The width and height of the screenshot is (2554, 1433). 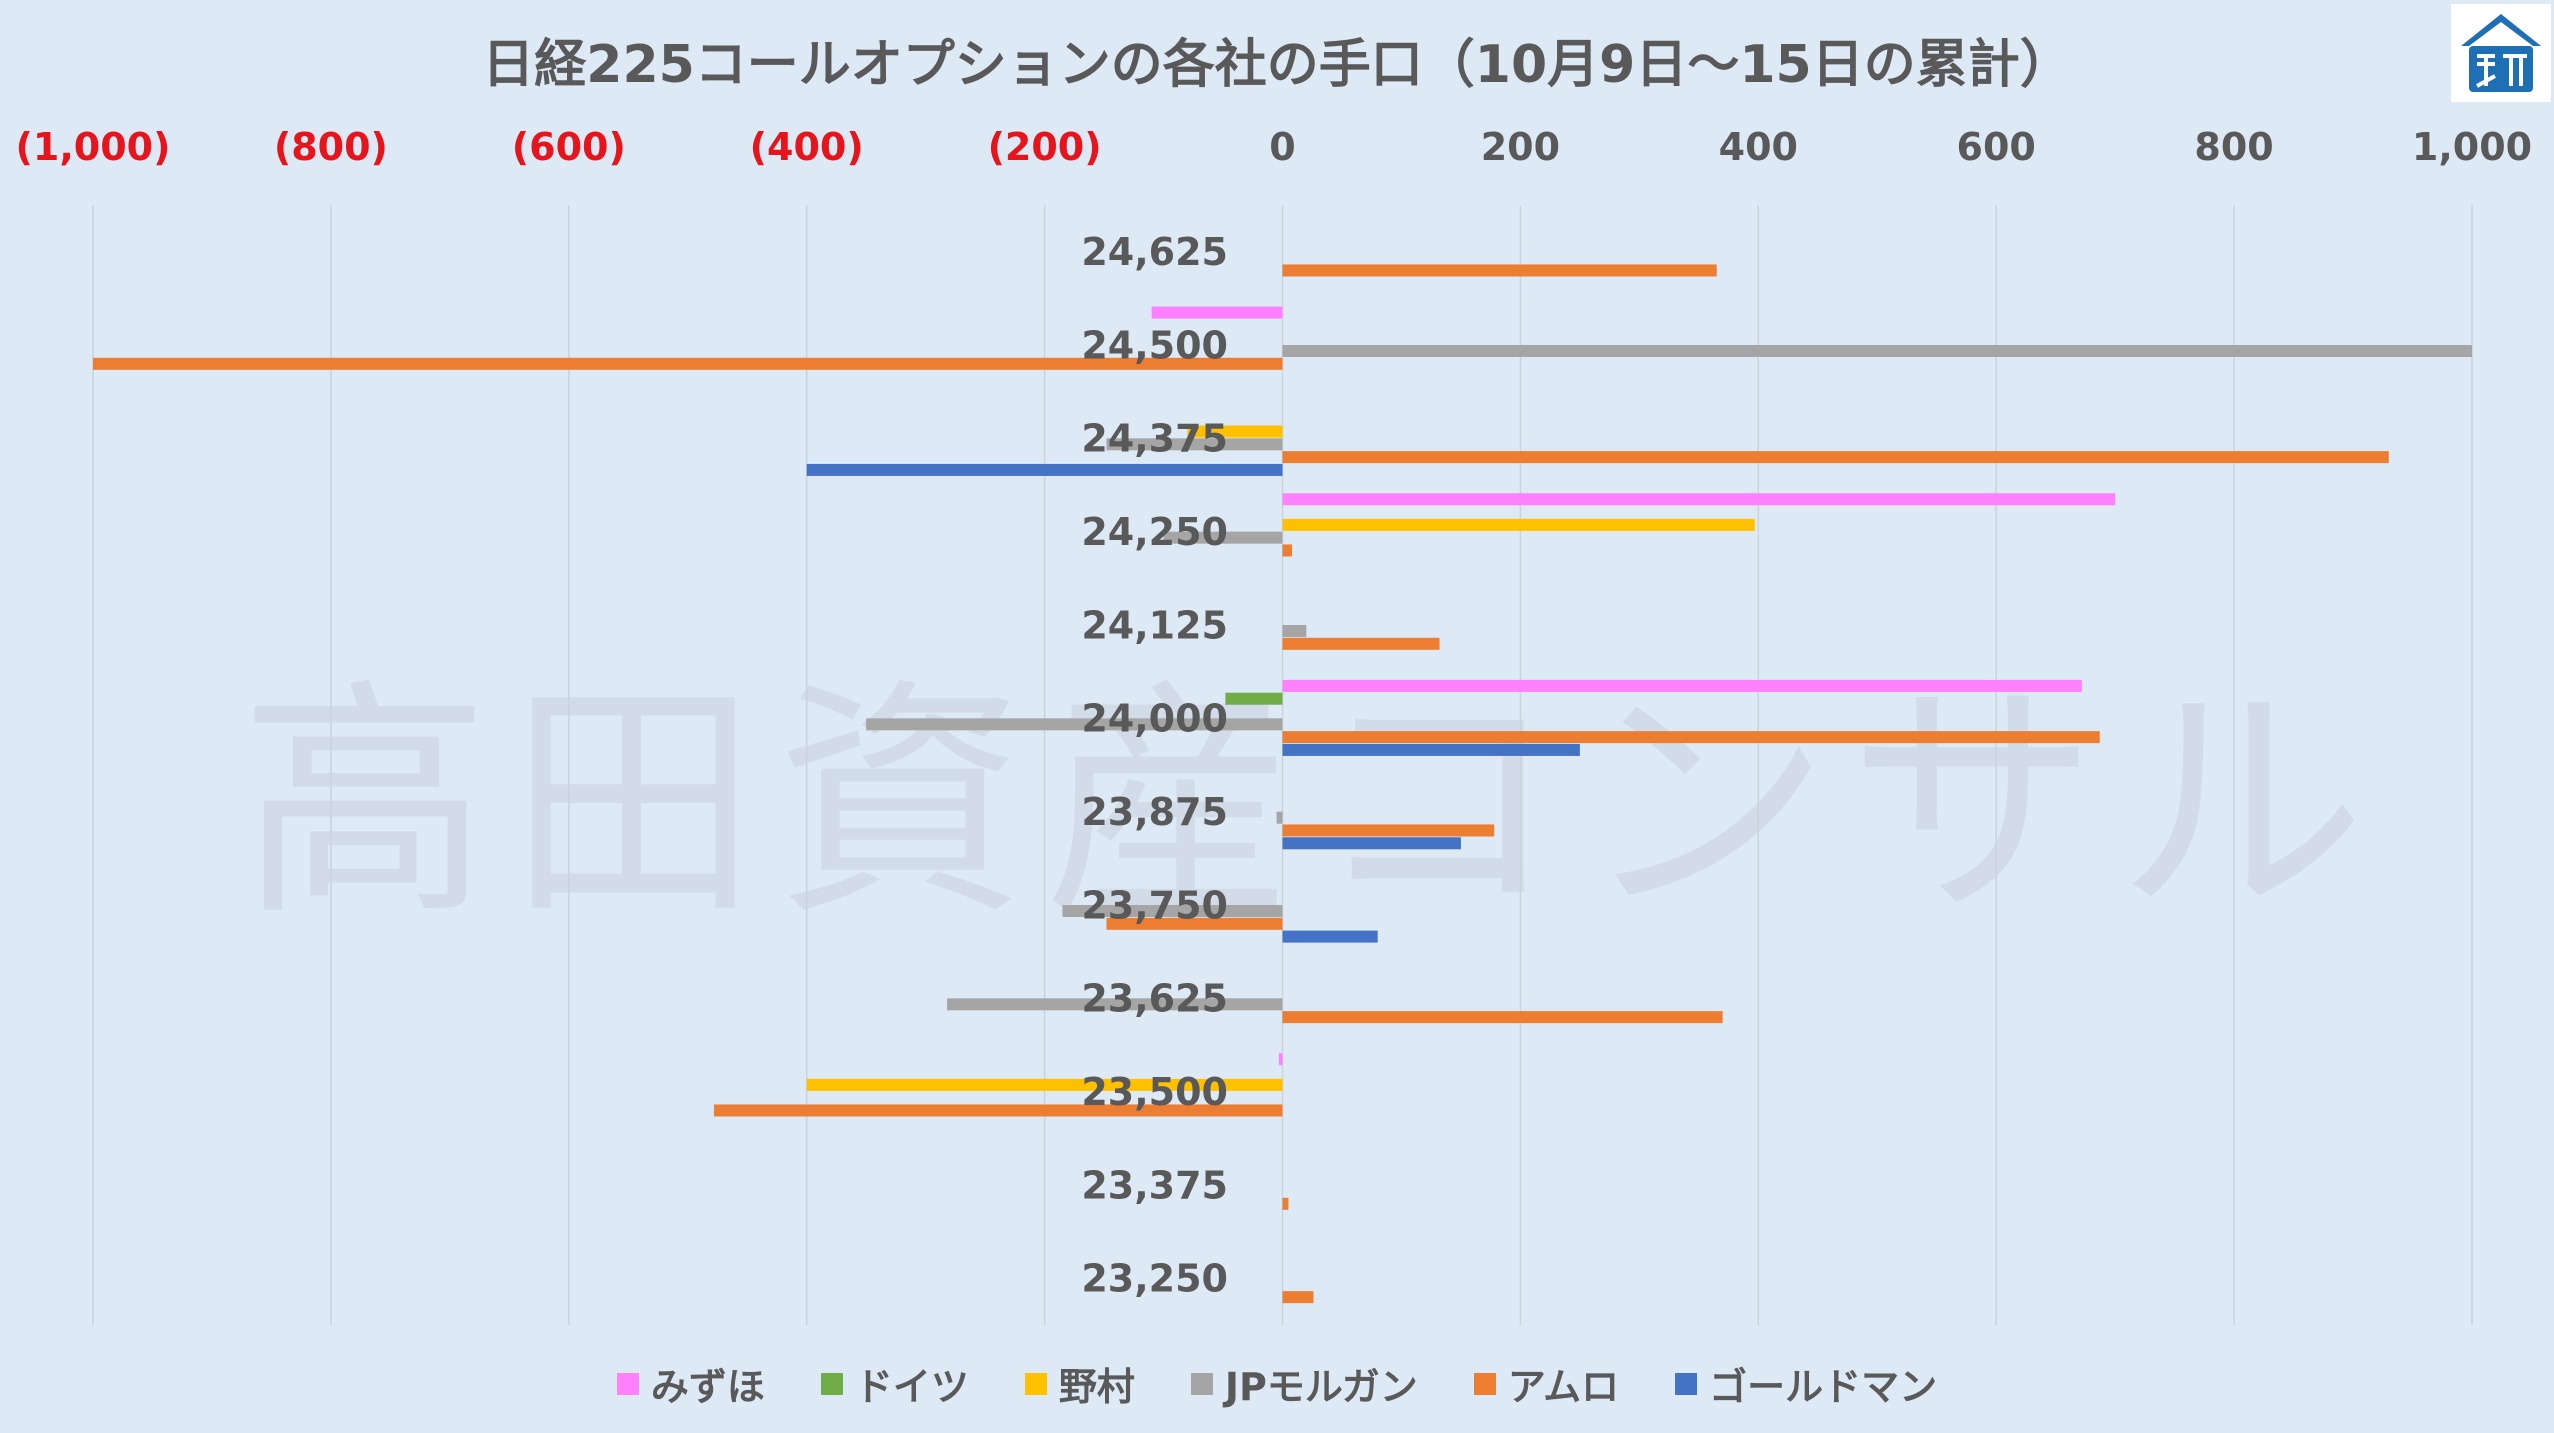 What do you see at coordinates (807, 147) in the screenshot?
I see `x-tick-label: (400)` at bounding box center [807, 147].